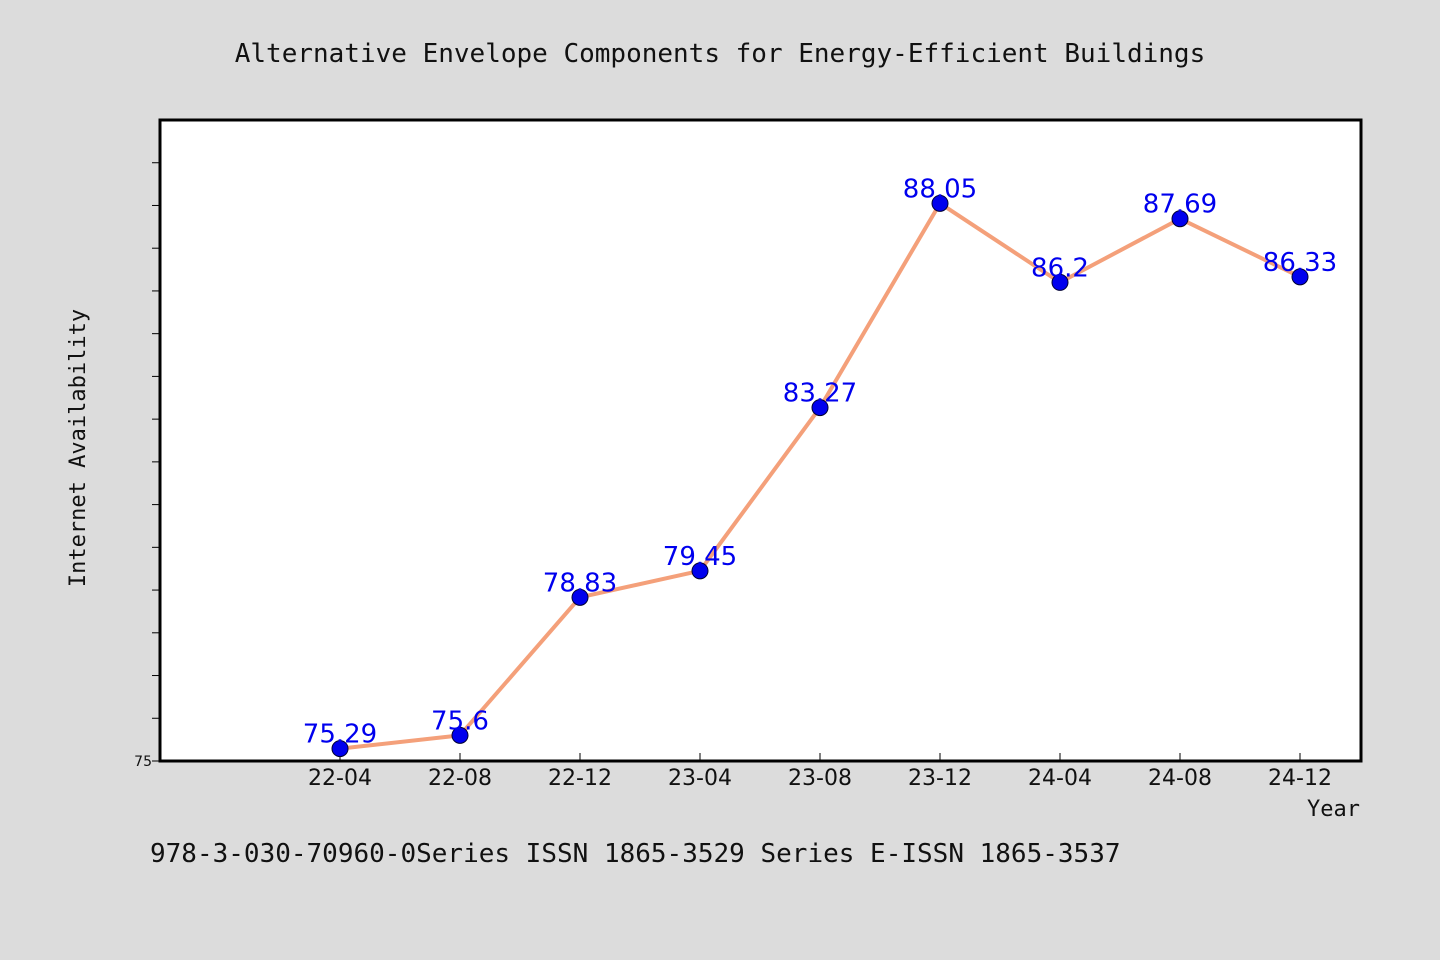 The image size is (1440, 960). Describe the element at coordinates (580, 583) in the screenshot. I see `data-label: 78.83` at that location.